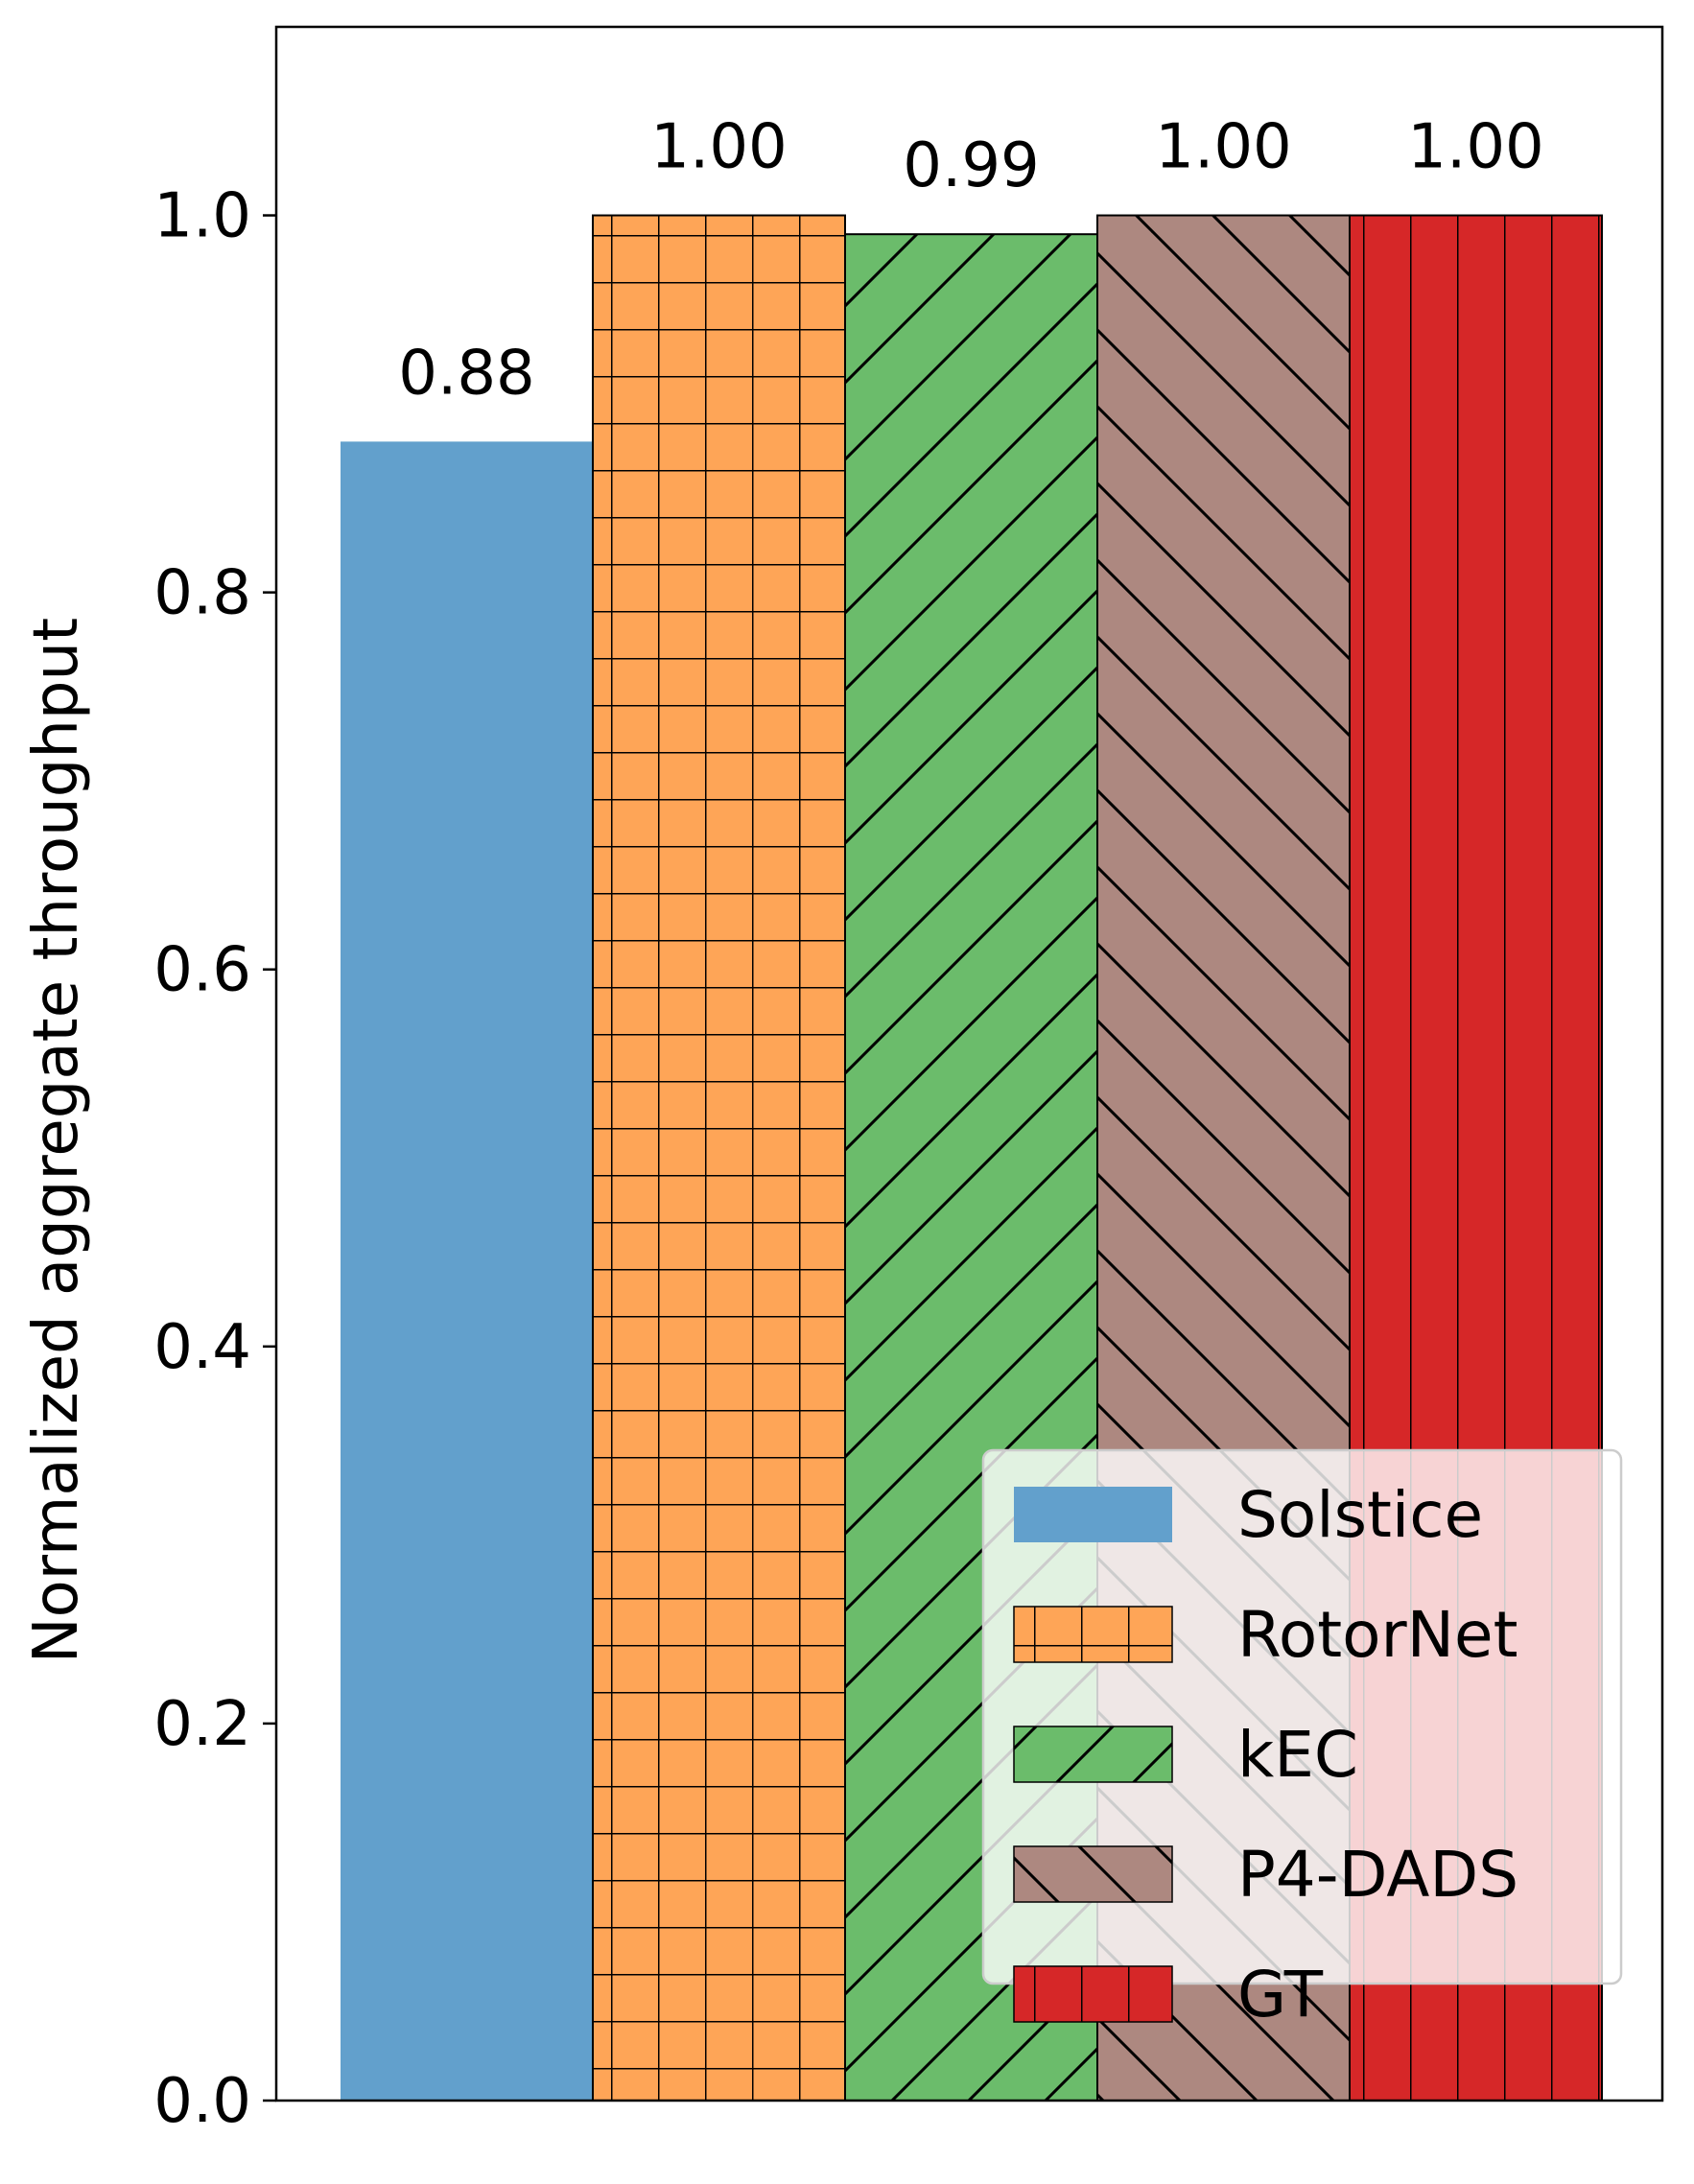 Image resolution: width=1694 pixels, height=2184 pixels. I want to click on legend-swatch-outline-gt, so click(1093, 1994).